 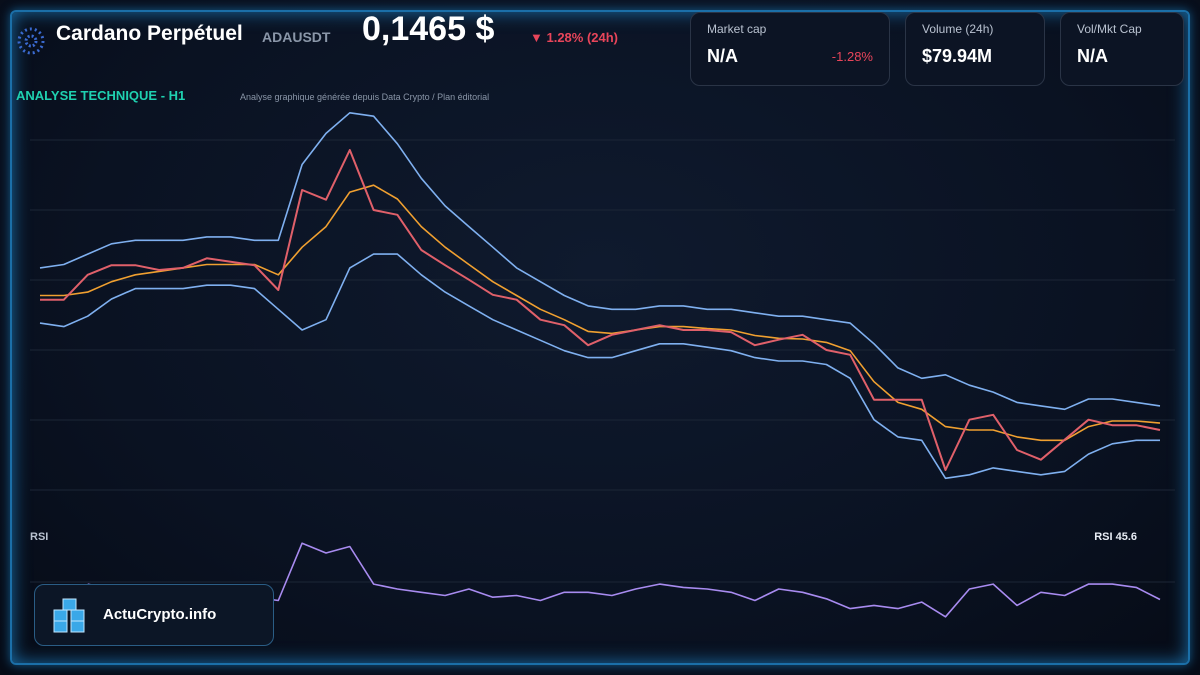 I want to click on cardano-logo, so click(x=31, y=41).